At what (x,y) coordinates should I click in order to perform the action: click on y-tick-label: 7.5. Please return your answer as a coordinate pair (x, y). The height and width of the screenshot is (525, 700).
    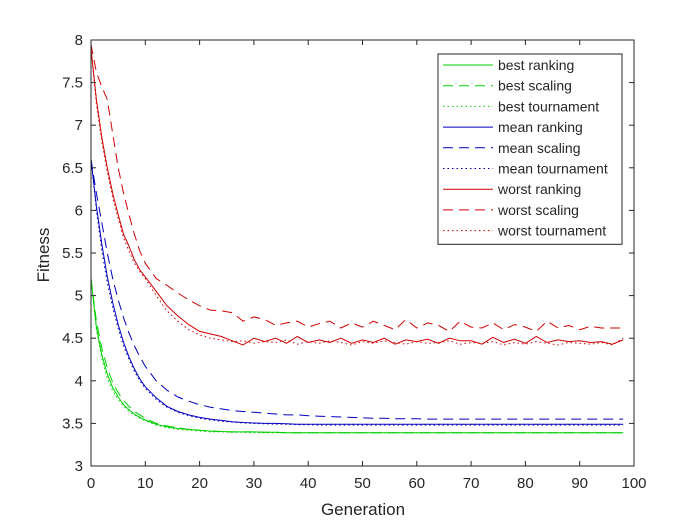
    Looking at the image, I should click on (72, 83).